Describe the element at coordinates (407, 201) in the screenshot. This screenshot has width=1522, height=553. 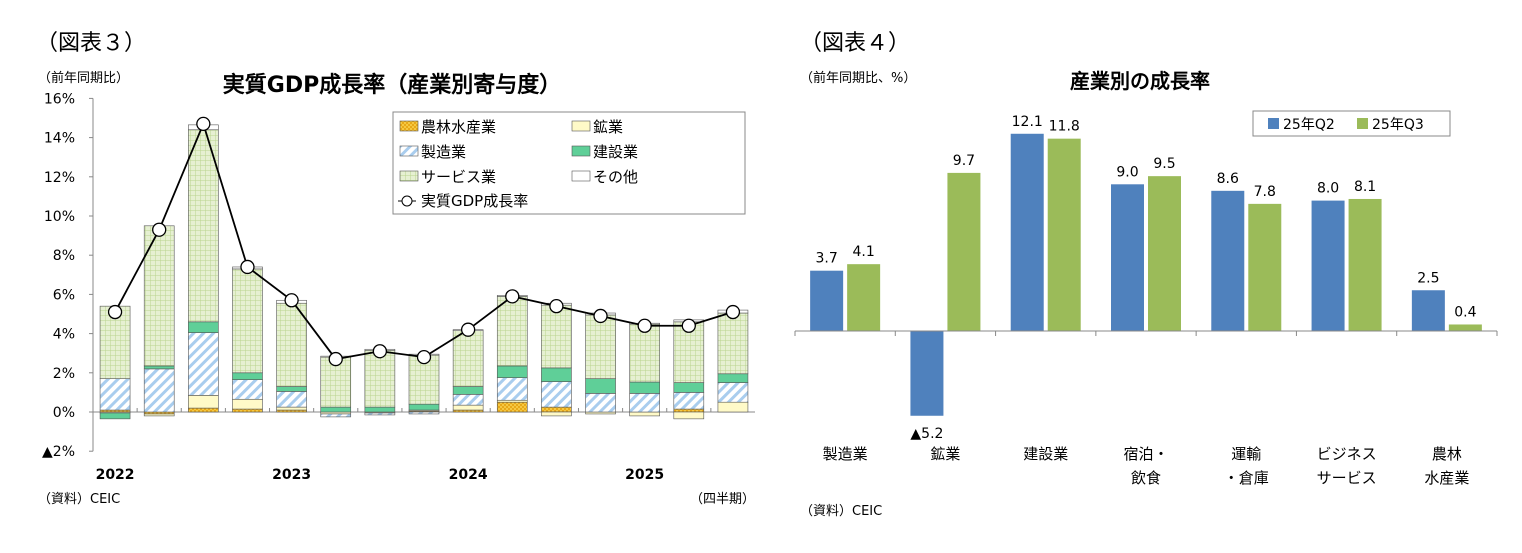
I see `legend-marker` at that location.